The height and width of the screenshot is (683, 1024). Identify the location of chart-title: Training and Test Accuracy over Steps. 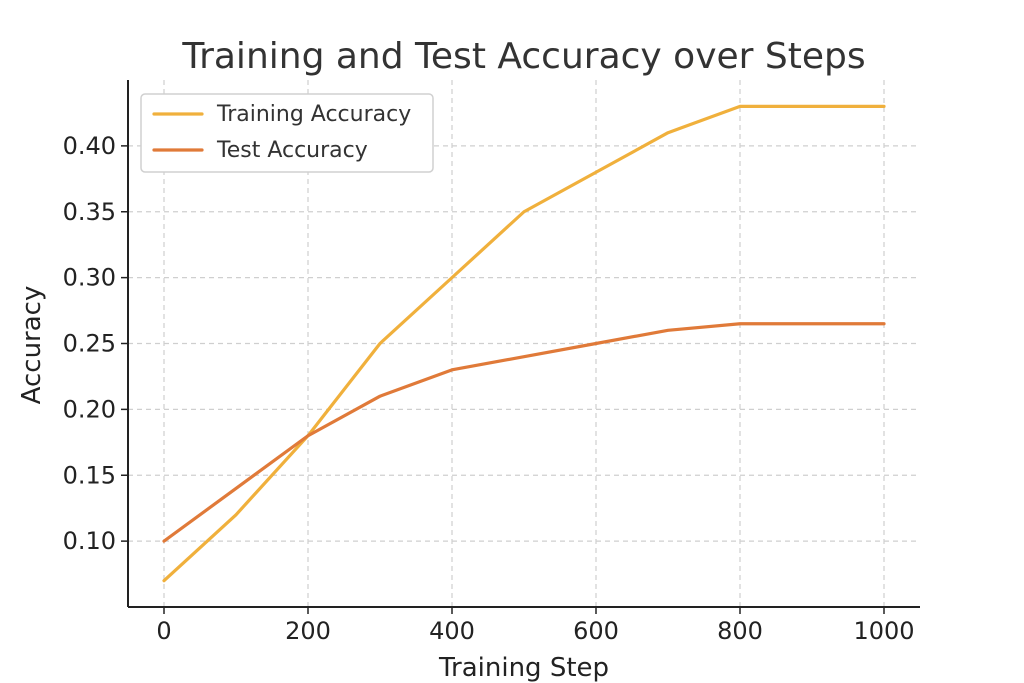
(523, 56).